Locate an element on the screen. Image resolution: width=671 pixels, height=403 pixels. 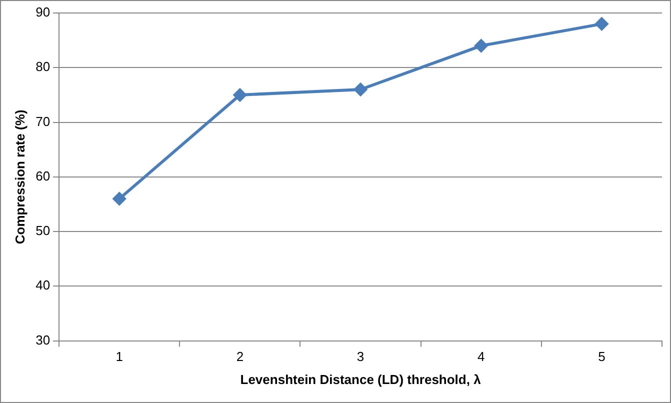
y-tick-label: 40 is located at coordinates (43, 285).